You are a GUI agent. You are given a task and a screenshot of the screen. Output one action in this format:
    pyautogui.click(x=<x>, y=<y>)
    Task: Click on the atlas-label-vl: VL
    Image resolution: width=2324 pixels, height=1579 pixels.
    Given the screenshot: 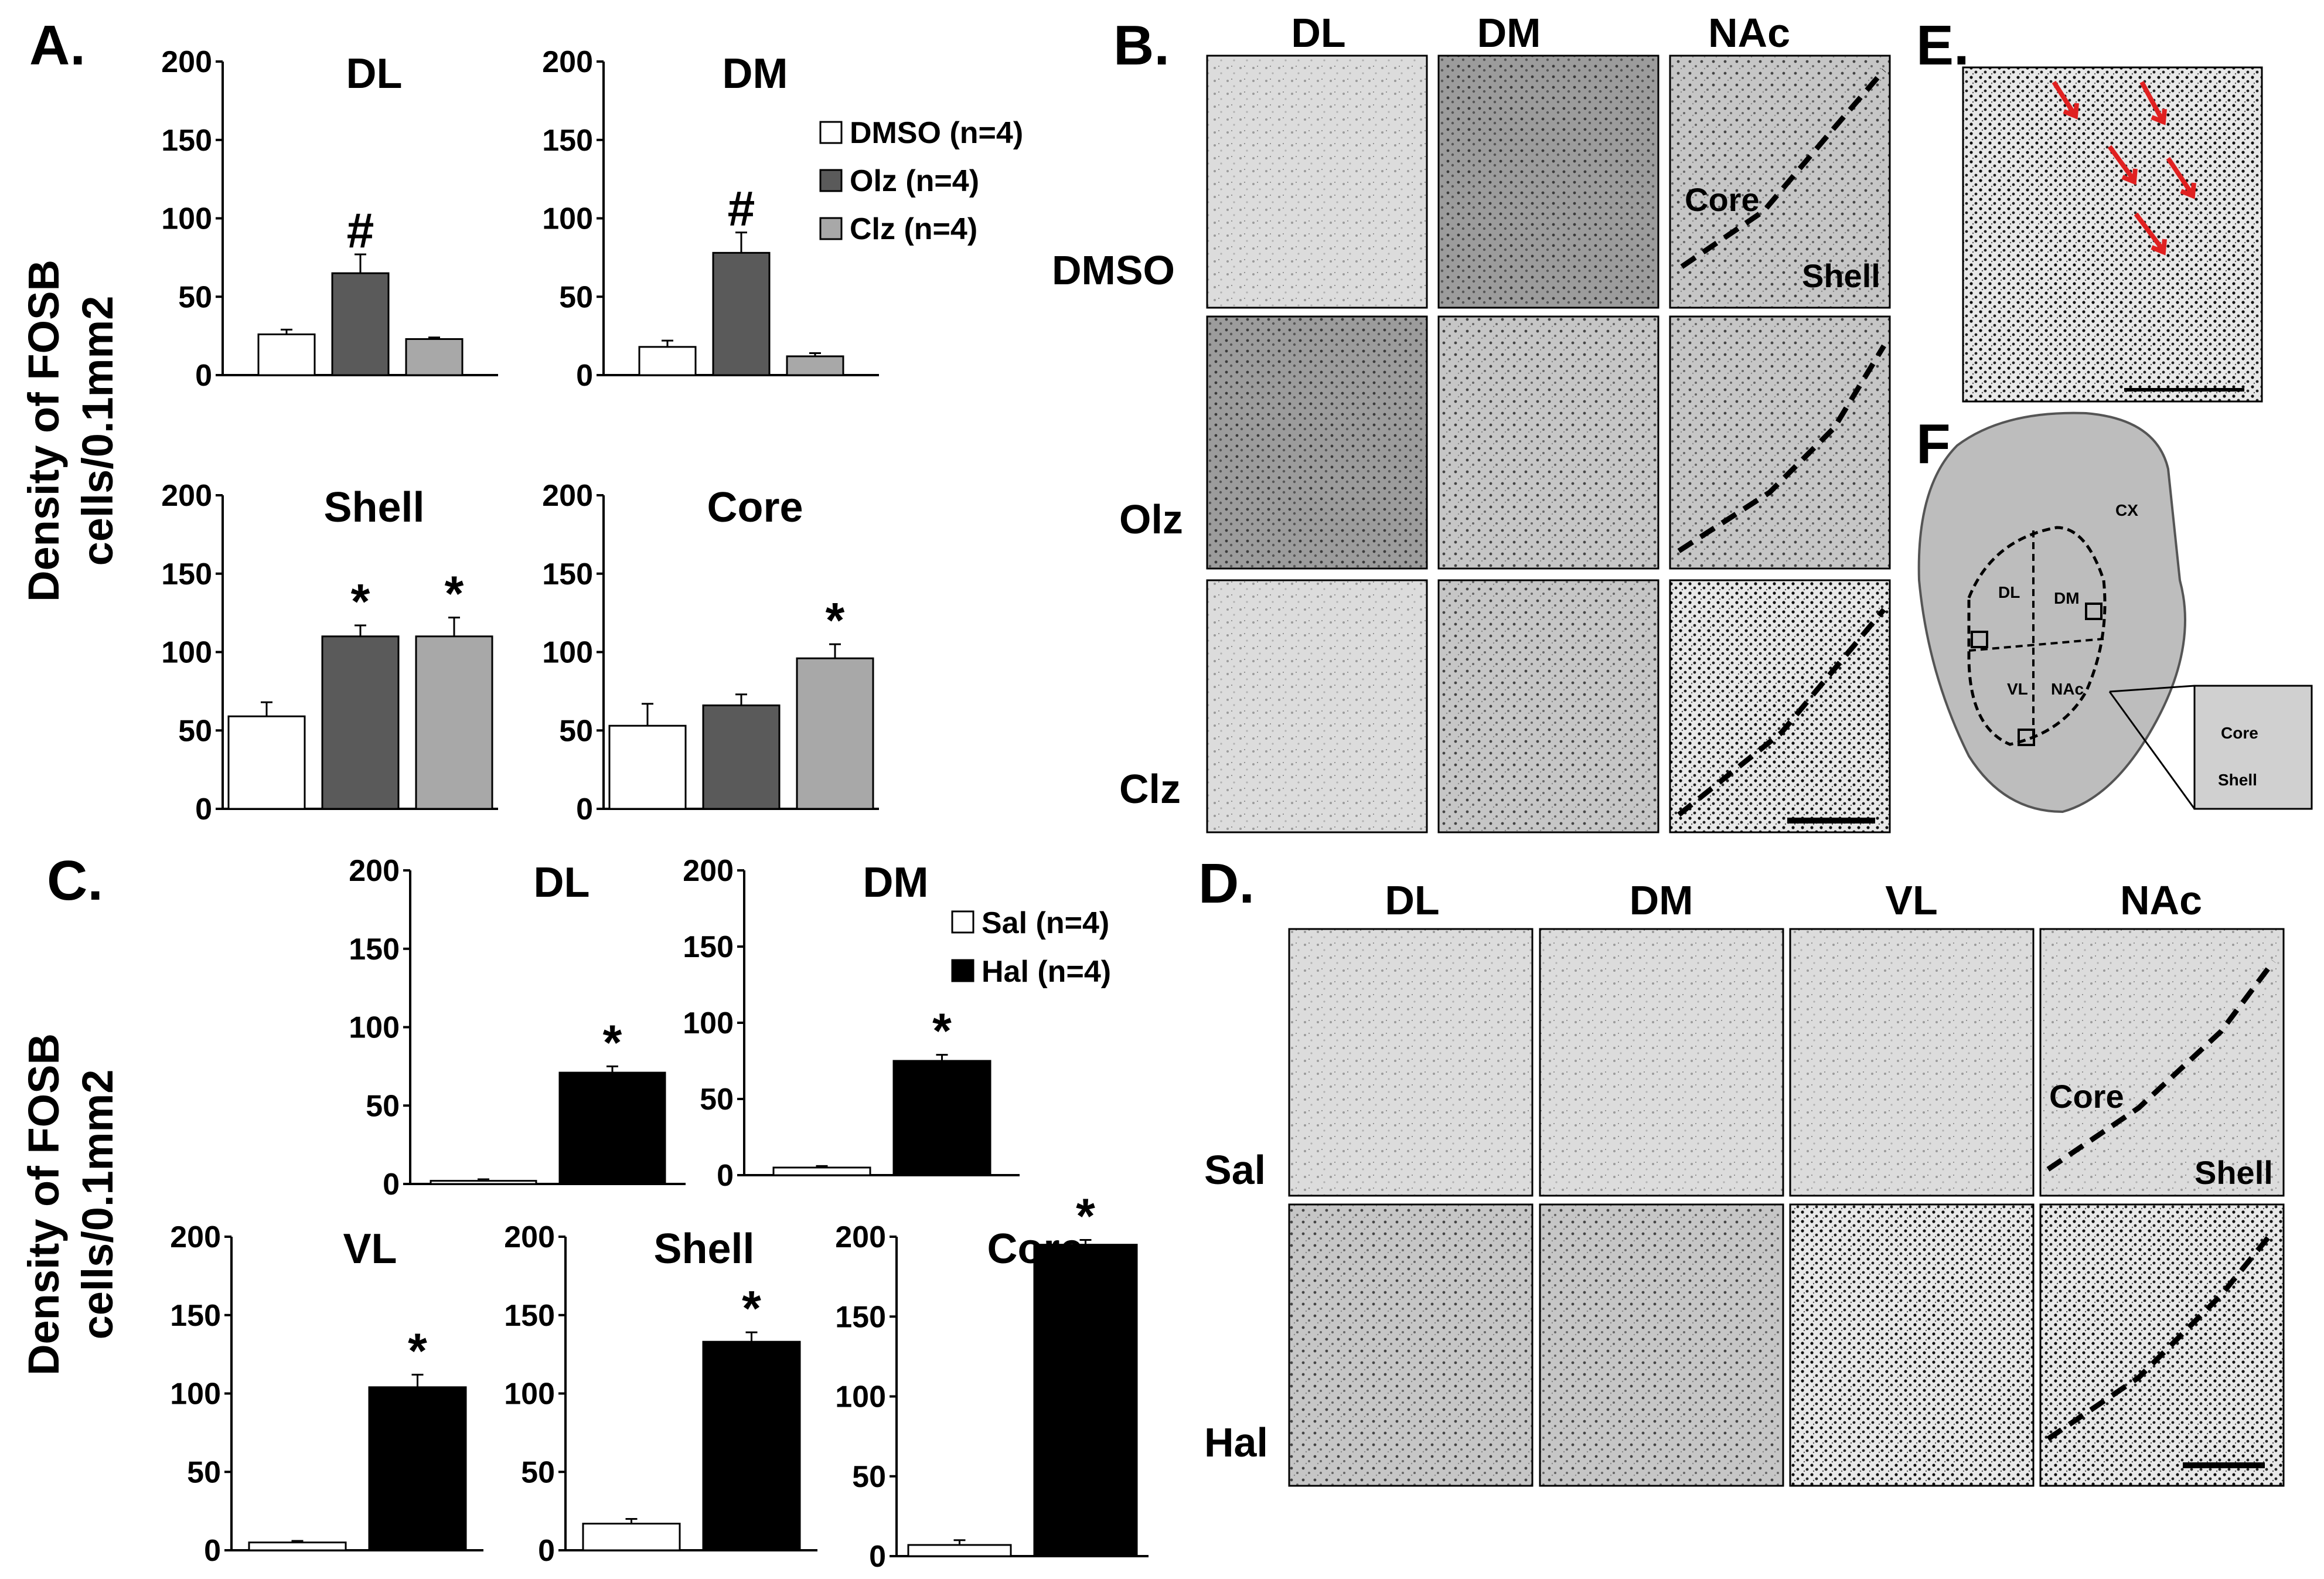 What is the action you would take?
    pyautogui.click(x=2017, y=689)
    